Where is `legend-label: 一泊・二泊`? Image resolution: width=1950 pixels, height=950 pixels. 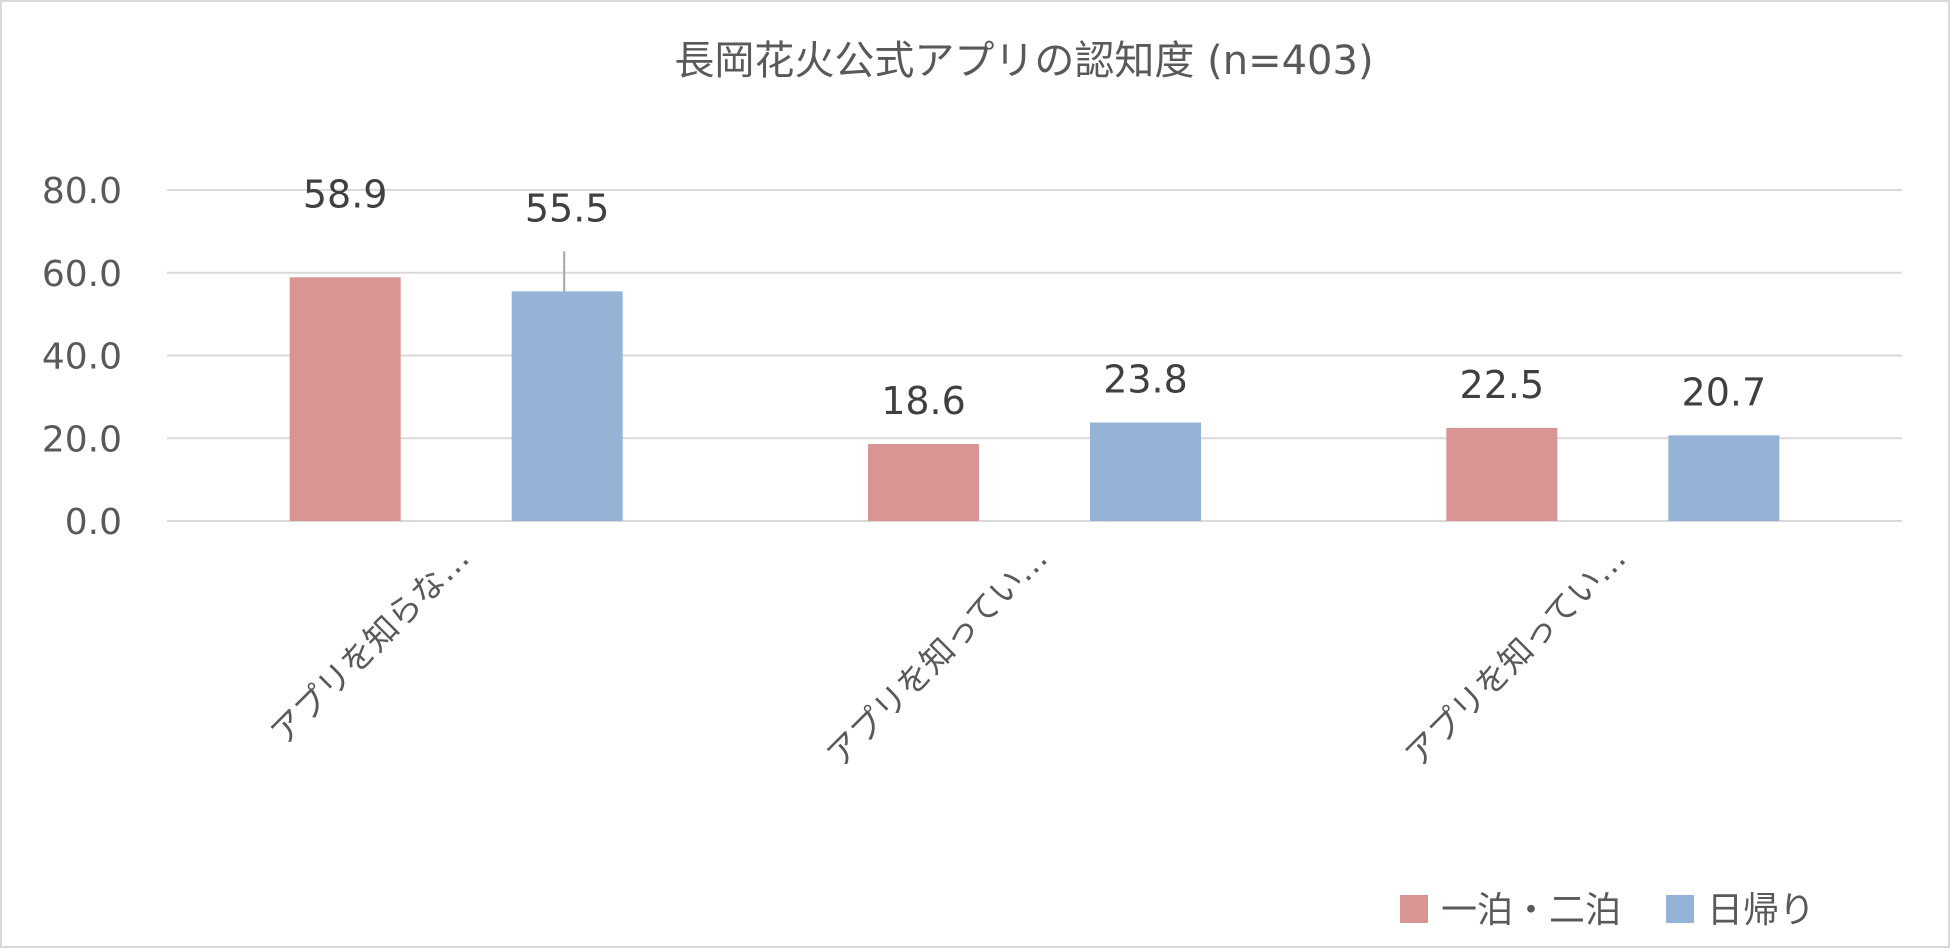
legend-label: 一泊・二泊 is located at coordinates (1531, 910).